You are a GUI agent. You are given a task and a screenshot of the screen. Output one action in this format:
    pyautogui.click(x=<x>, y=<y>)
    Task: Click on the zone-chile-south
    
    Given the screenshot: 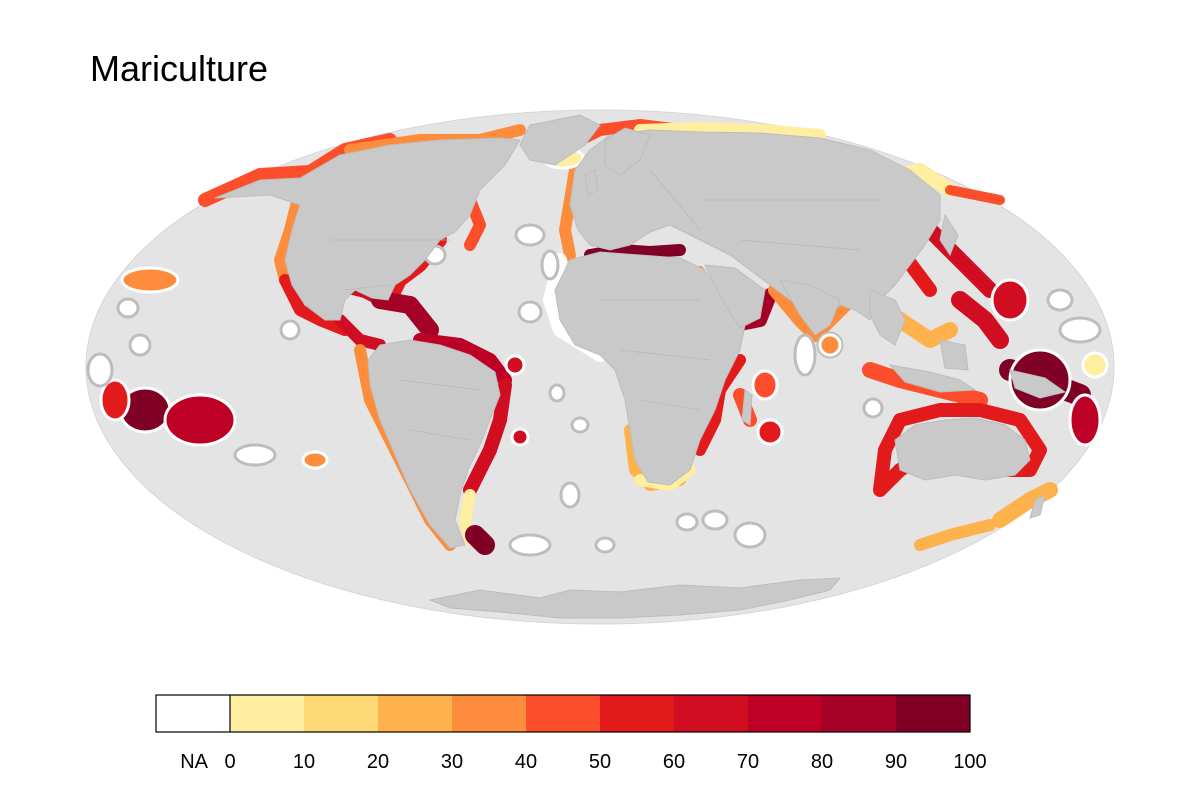 What is the action you would take?
    pyautogui.click(x=480, y=540)
    